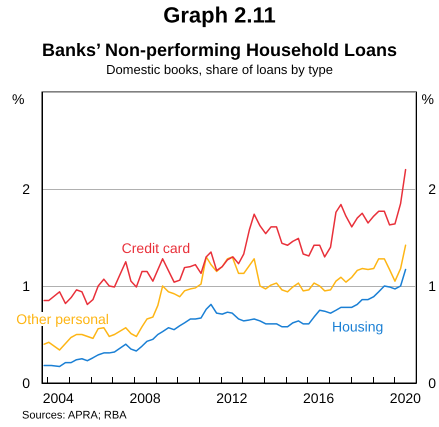  I want to click on y2-tick-label: 0, so click(432, 383).